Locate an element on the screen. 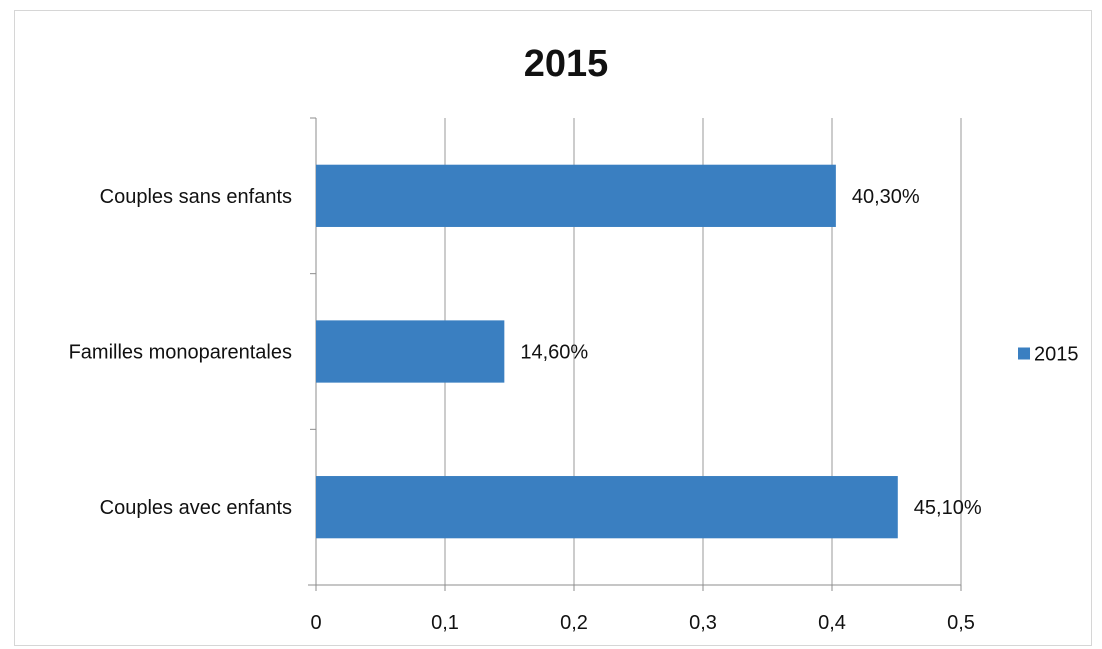  data-label: 14,60% is located at coordinates (554, 353).